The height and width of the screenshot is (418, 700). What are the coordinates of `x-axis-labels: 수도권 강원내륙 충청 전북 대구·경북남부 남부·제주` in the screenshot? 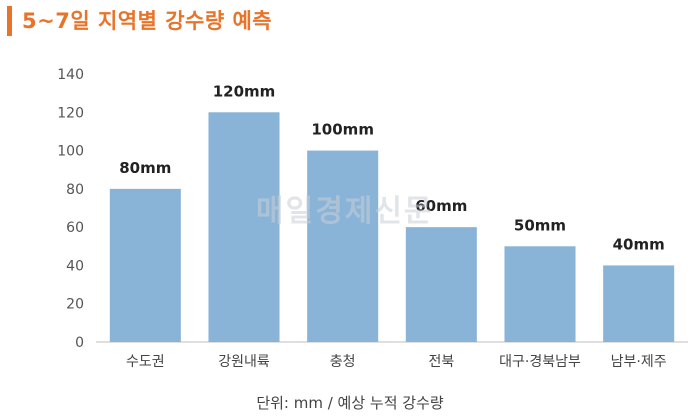 It's located at (396, 362).